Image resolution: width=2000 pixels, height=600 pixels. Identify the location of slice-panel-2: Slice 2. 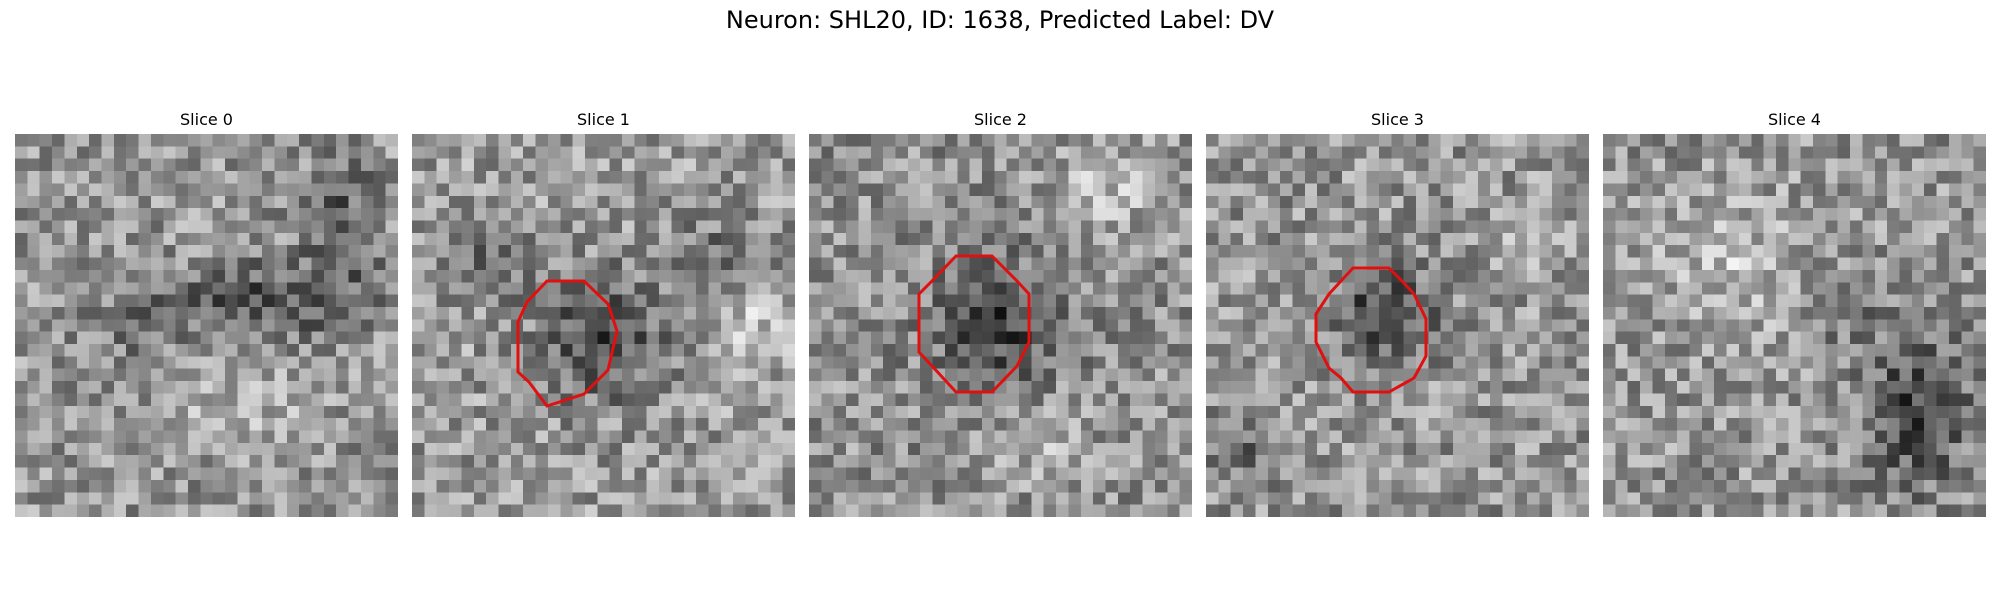
(1000, 312).